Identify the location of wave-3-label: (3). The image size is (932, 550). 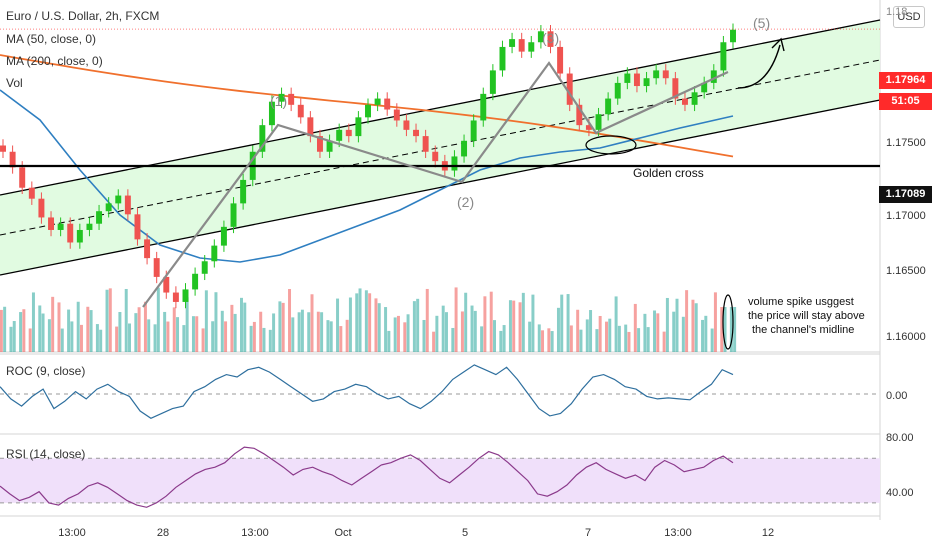
(551, 38).